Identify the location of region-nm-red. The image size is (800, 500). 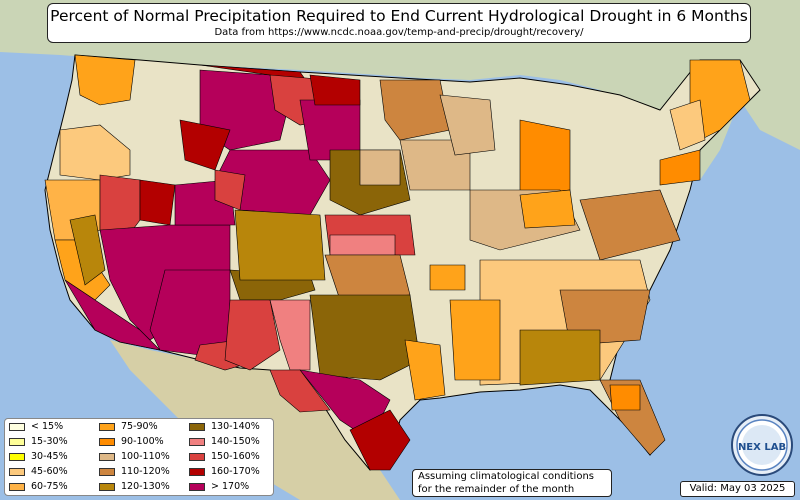
(252, 335).